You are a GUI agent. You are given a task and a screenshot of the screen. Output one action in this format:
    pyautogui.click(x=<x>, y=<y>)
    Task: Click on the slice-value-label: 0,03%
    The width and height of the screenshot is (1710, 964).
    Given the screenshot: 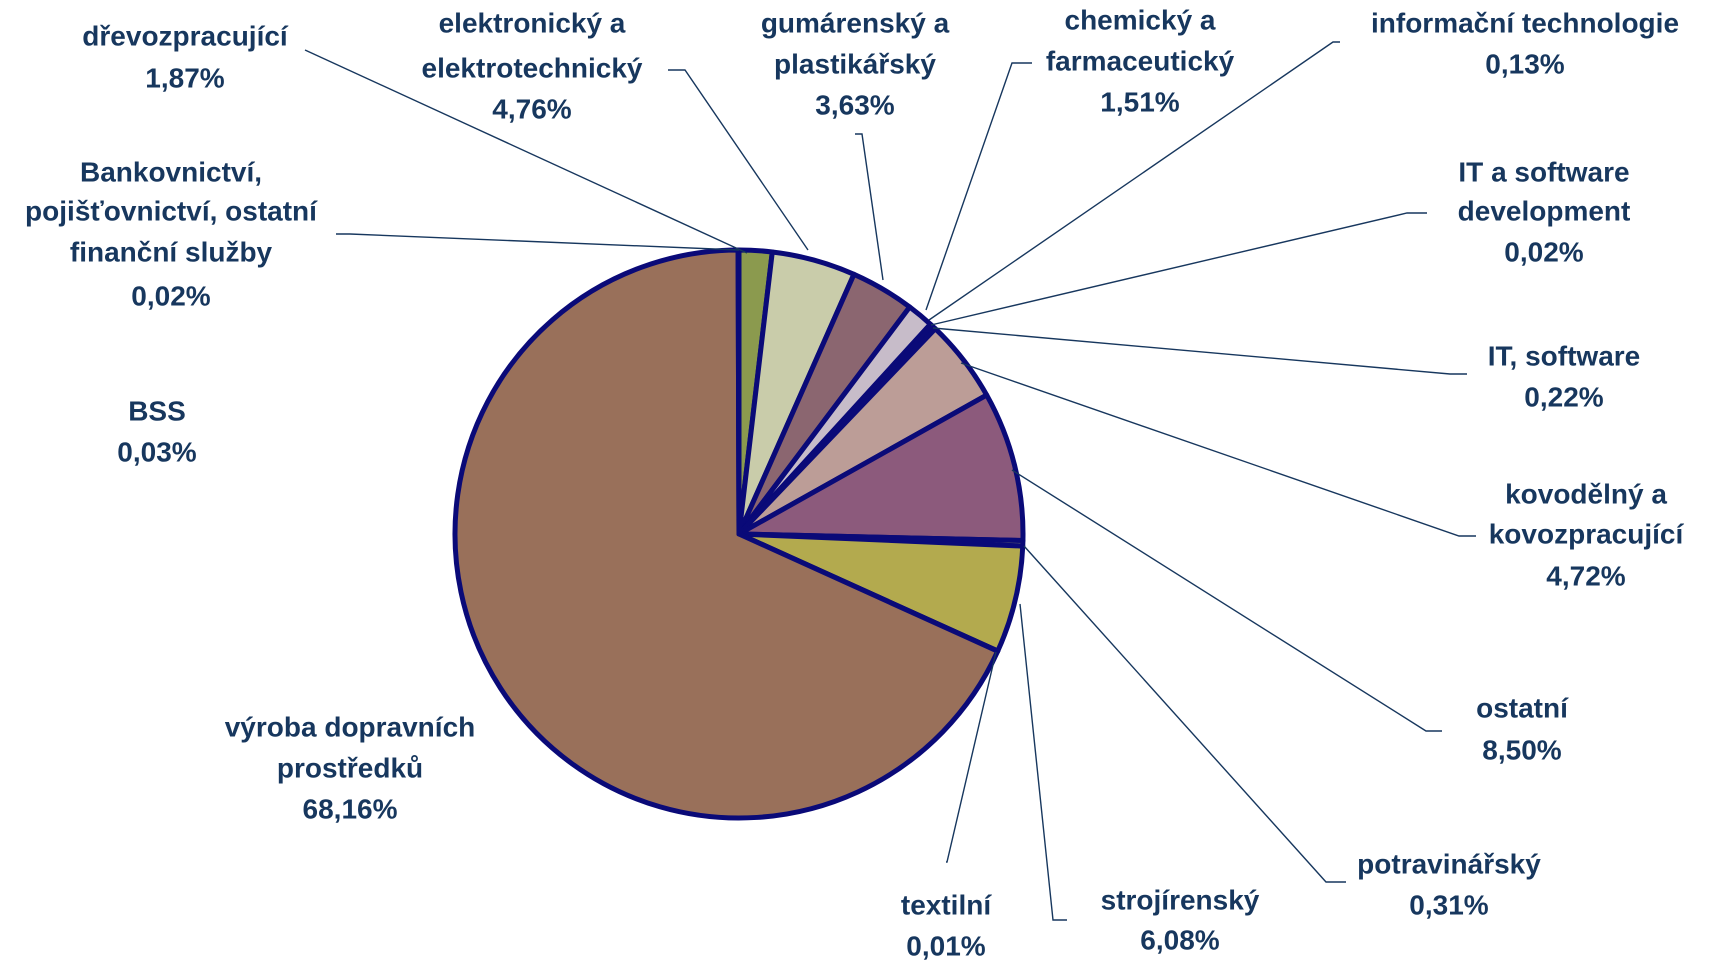 What is the action you would take?
    pyautogui.click(x=156, y=451)
    